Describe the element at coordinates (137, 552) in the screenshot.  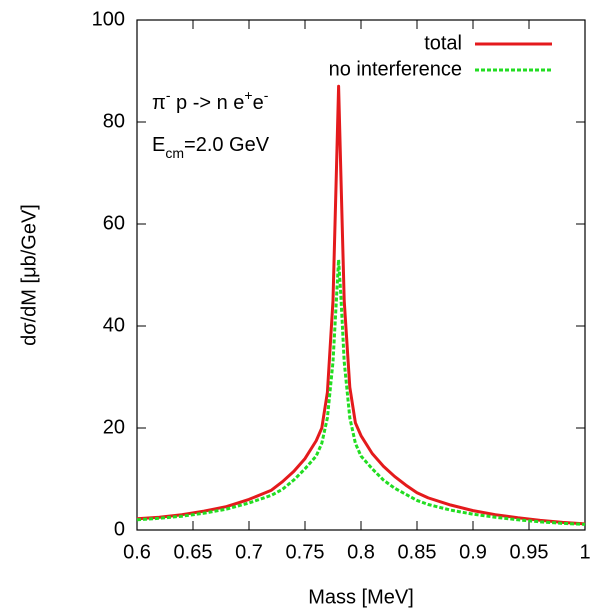
I see `x-tick-label: 0.6` at that location.